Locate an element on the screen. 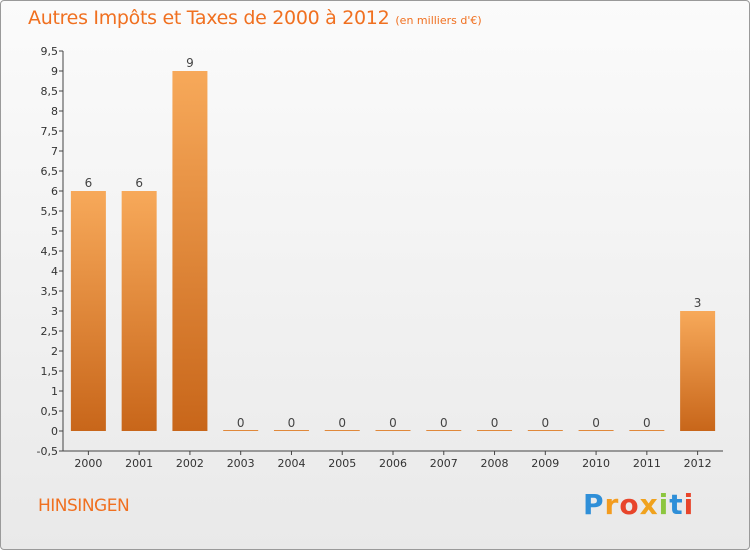 The width and height of the screenshot is (750, 551). x-tick-label: 2009 is located at coordinates (545, 463).